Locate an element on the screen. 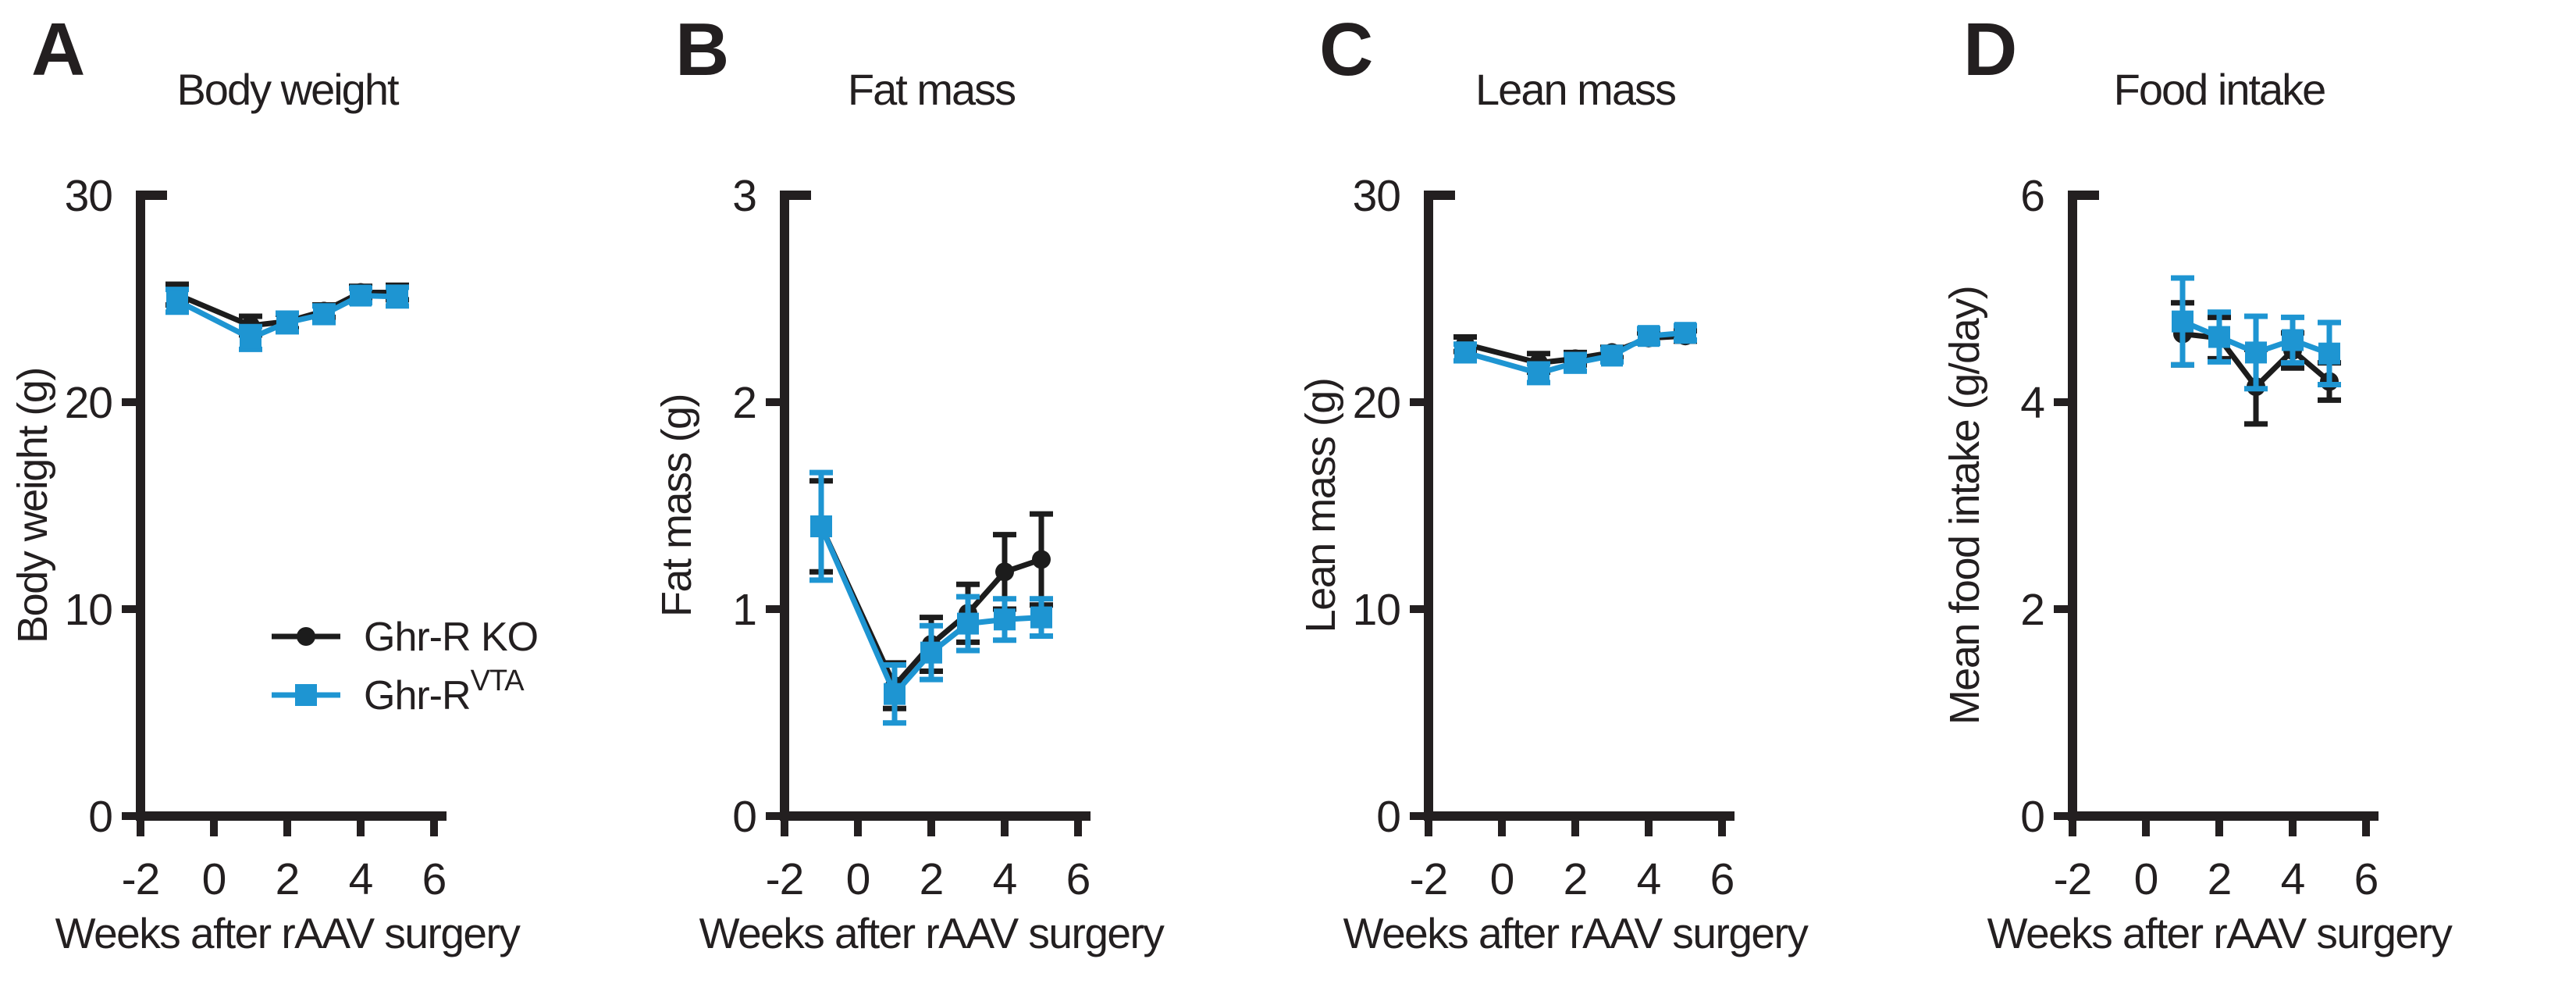 The image size is (2576, 991). y-tick-label: 4 is located at coordinates (2032, 403).